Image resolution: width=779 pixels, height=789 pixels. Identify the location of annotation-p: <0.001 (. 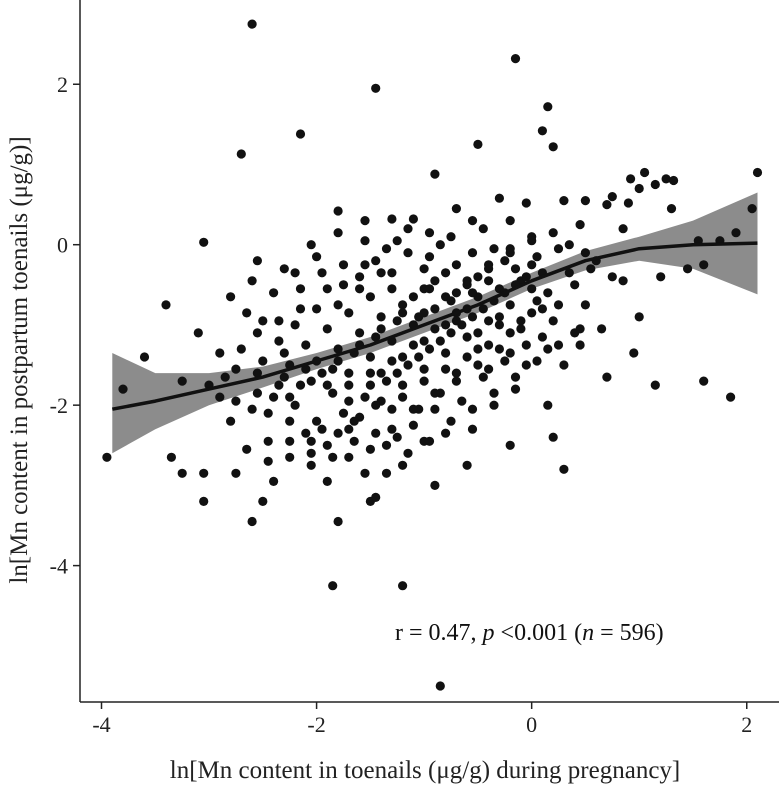
(539, 633).